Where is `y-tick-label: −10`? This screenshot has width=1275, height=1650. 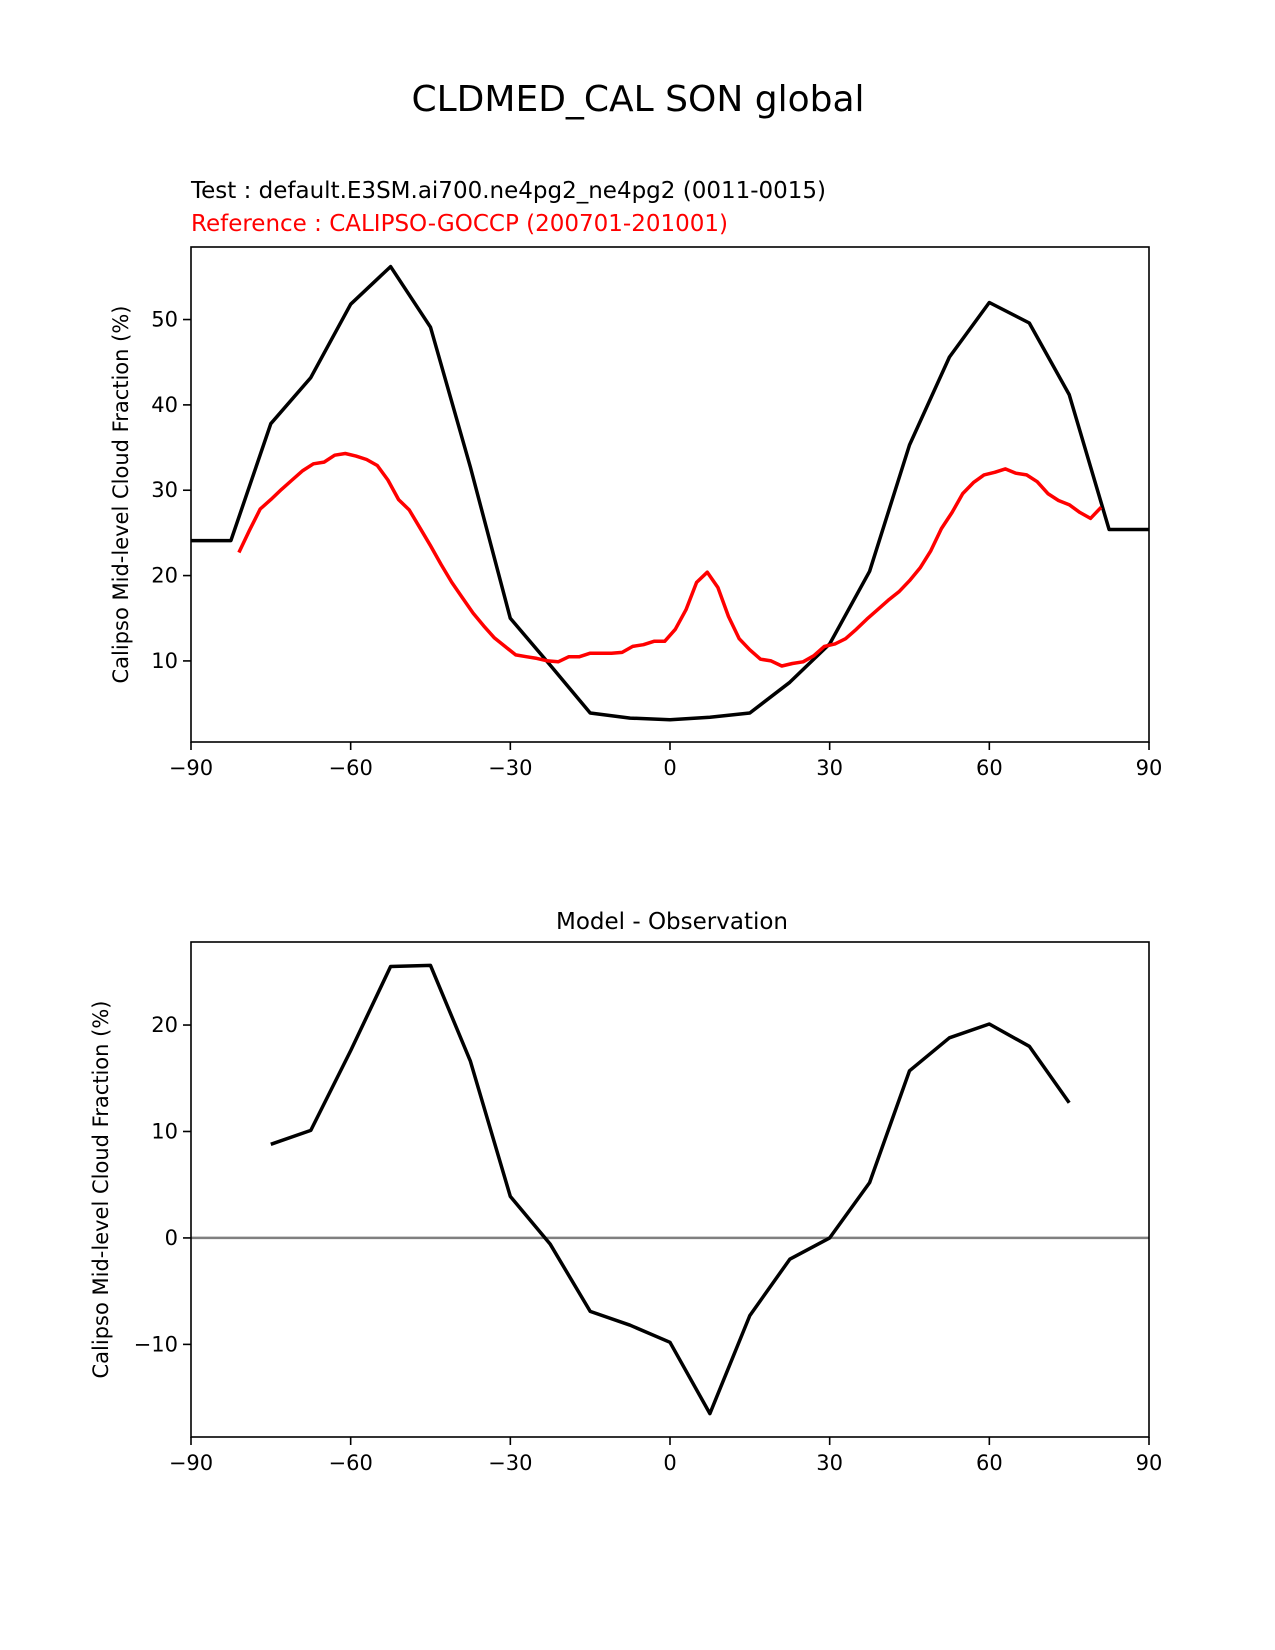
y-tick-label: −10 is located at coordinates (156, 1344).